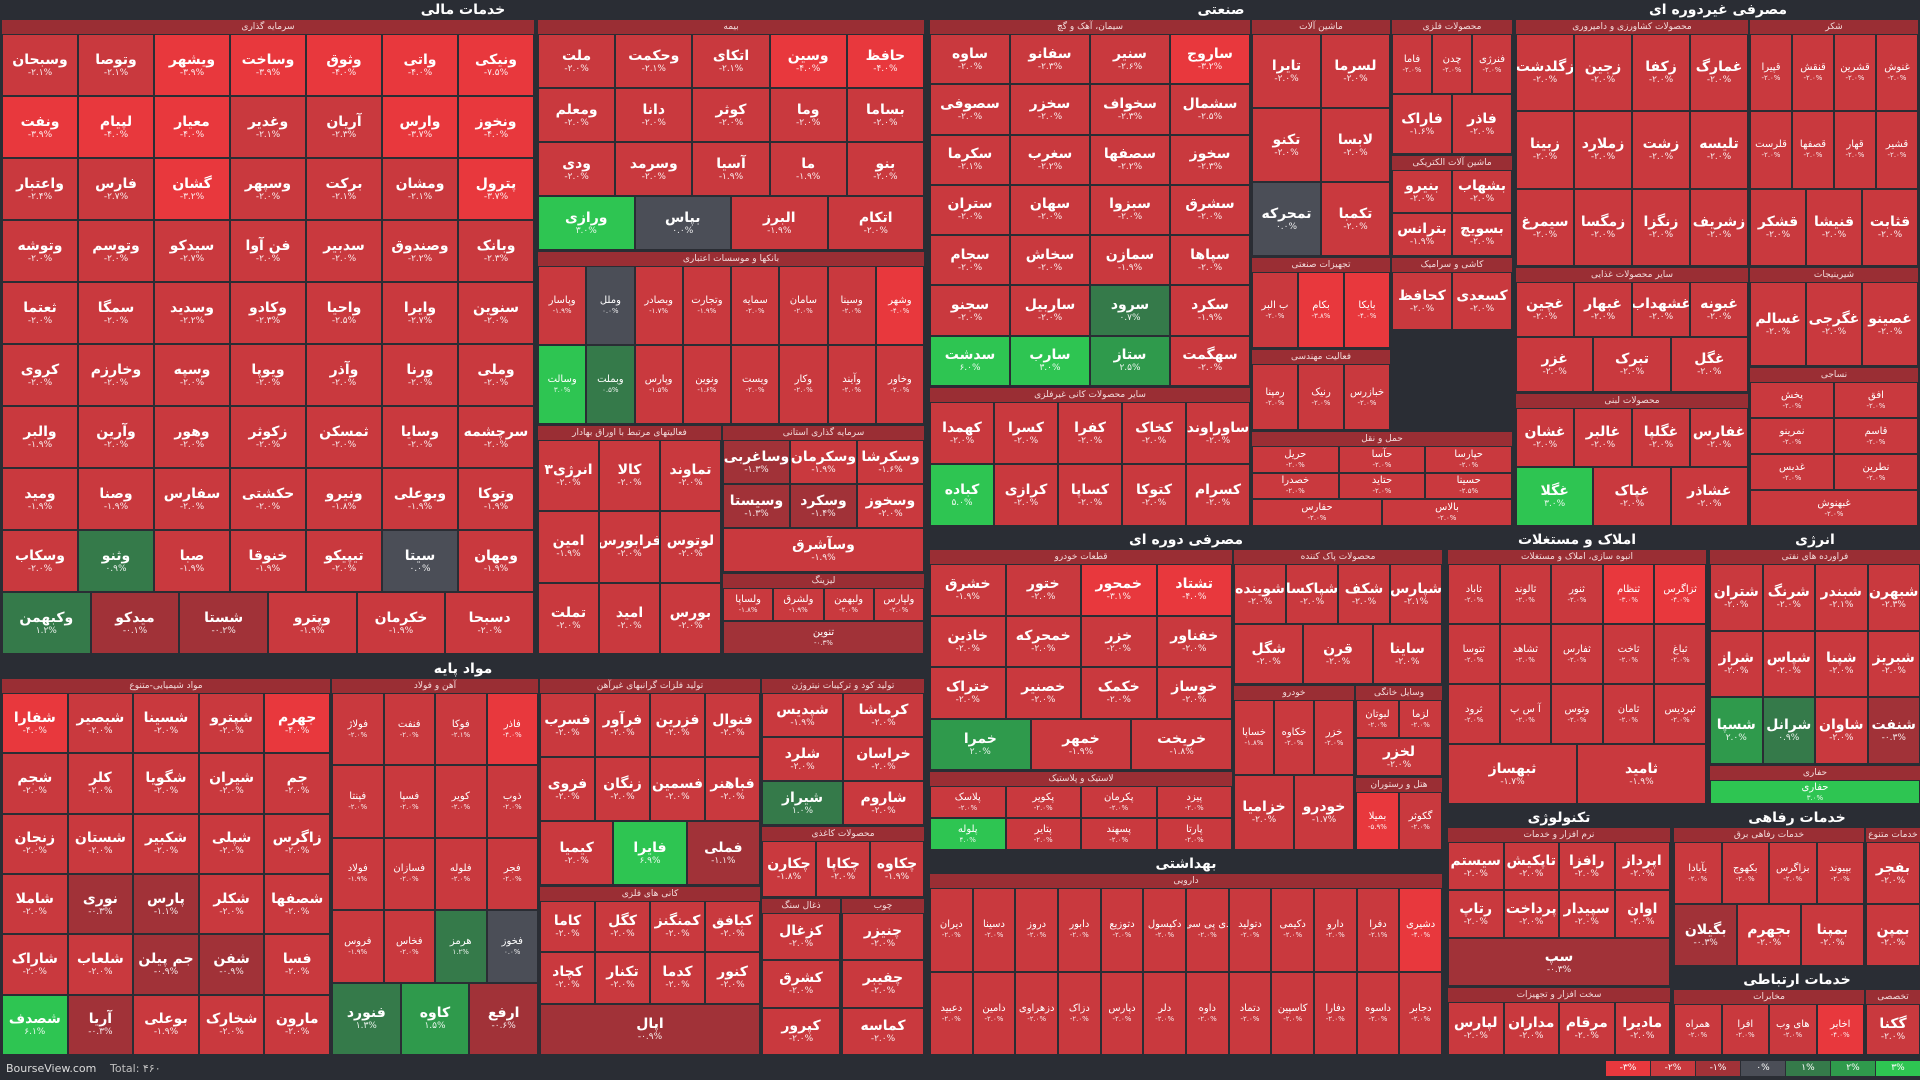 The height and width of the screenshot is (1080, 1920). I want to click on stock-tile: آریا -۰.۳%, so click(100, 1024).